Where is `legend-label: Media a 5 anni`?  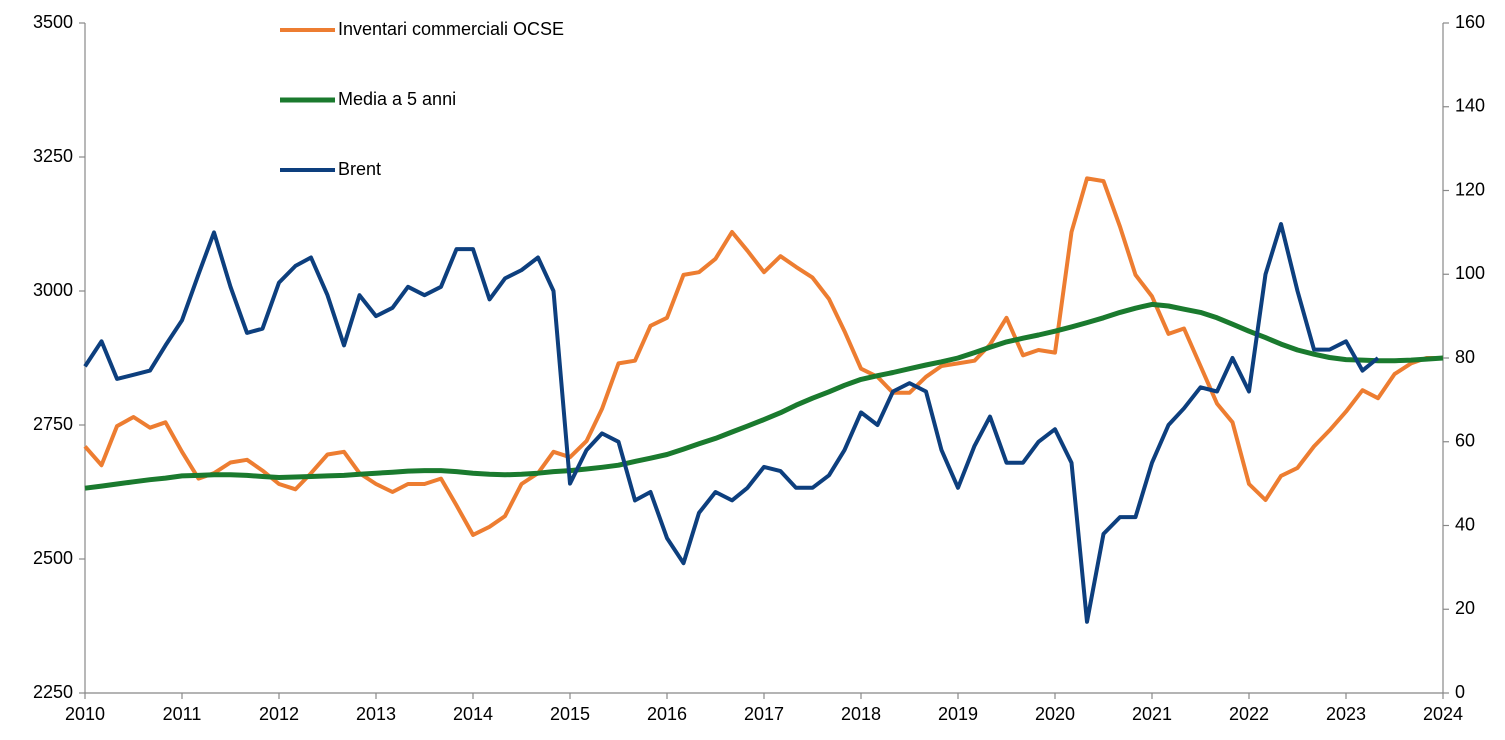 legend-label: Media a 5 anni is located at coordinates (397, 99).